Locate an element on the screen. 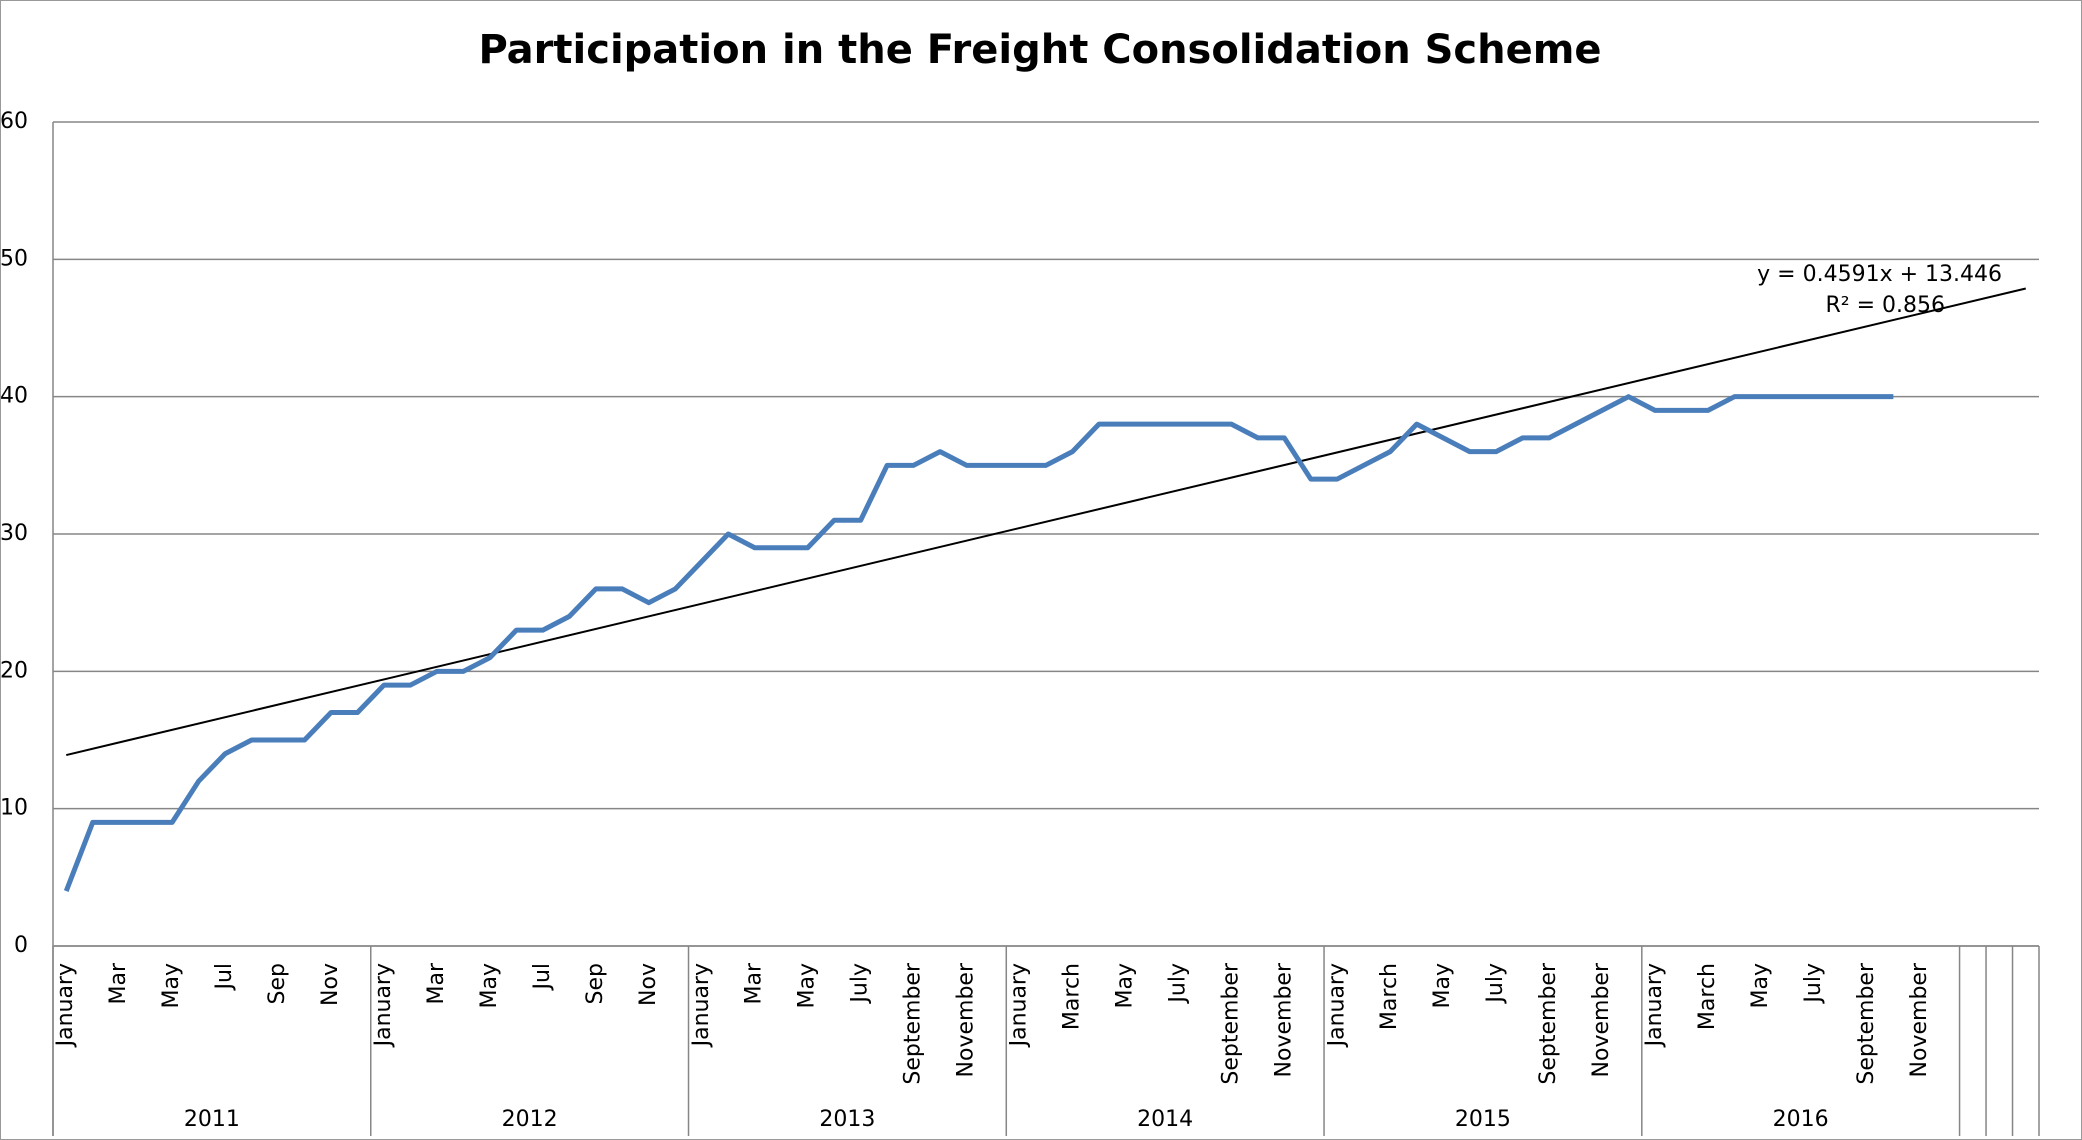  y-tick-label: 10 is located at coordinates (14, 808).